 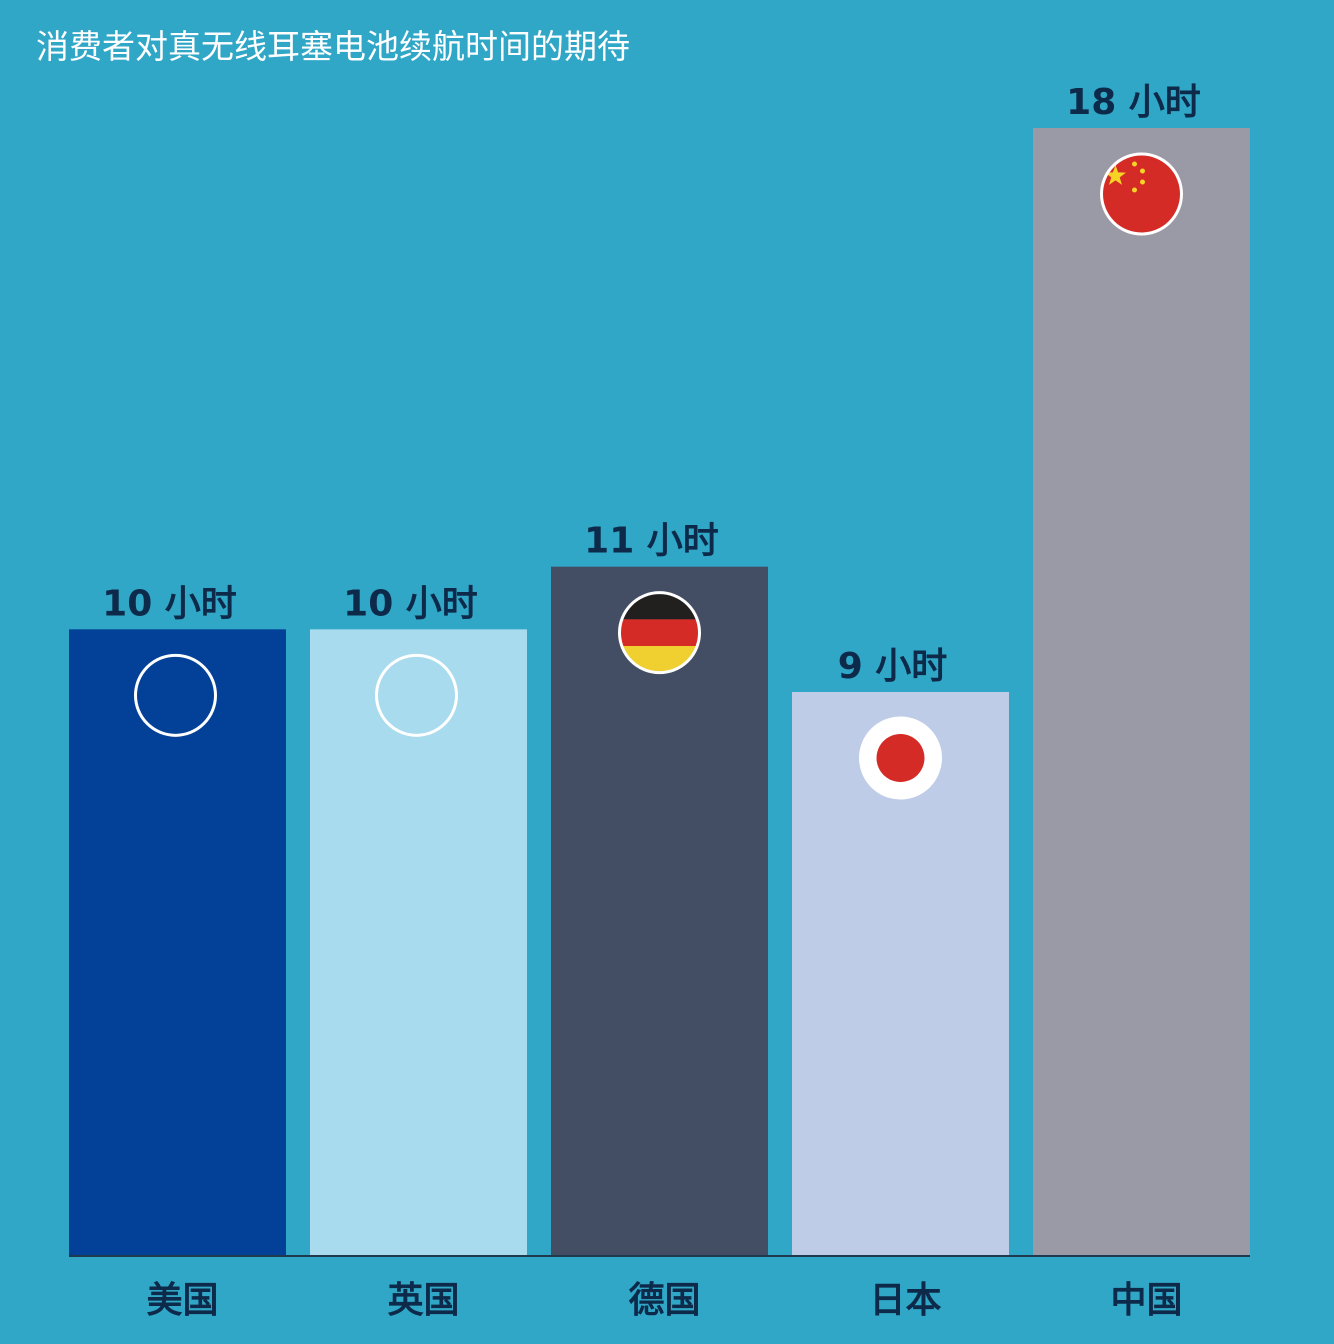 What do you see at coordinates (1146, 1300) in the screenshot?
I see `category-label: 中国` at bounding box center [1146, 1300].